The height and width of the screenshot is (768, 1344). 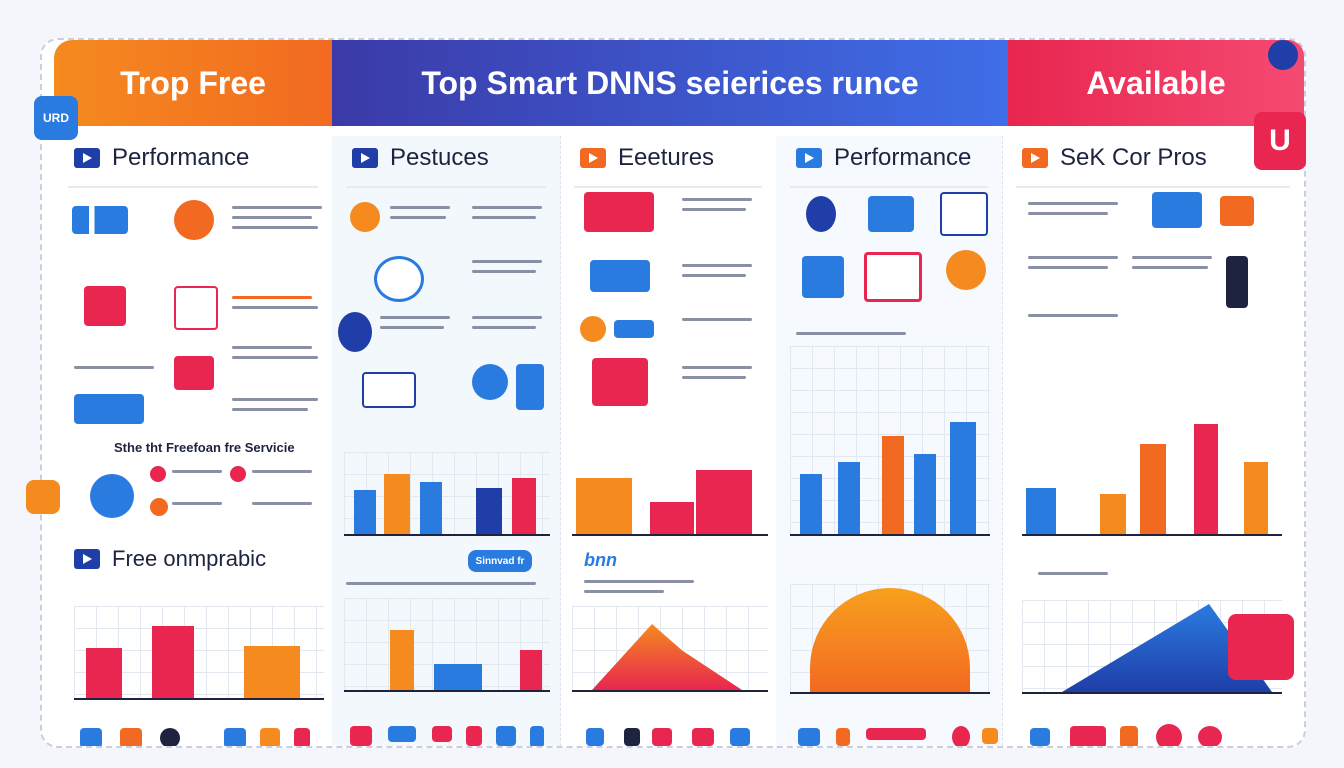 I want to click on signal-icon, so click(x=595, y=737).